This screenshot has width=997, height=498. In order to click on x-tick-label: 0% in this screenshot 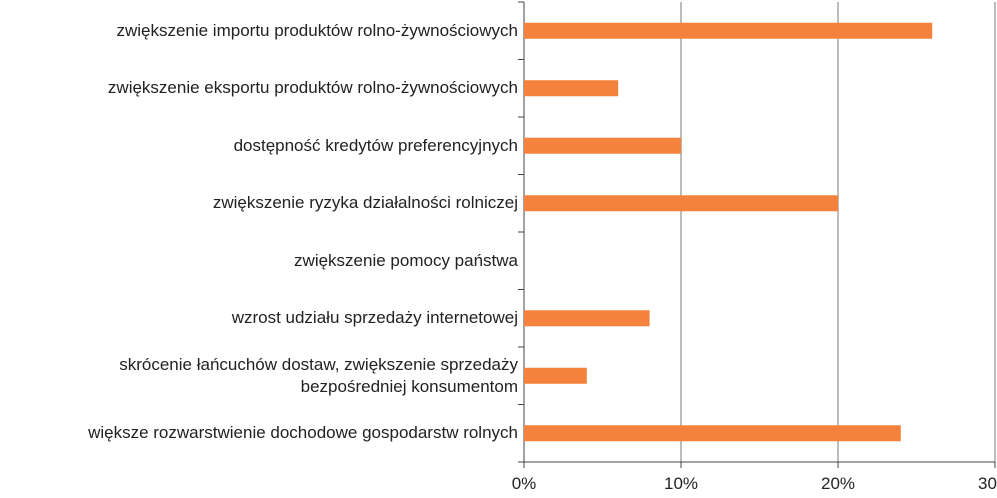, I will do `click(524, 483)`.